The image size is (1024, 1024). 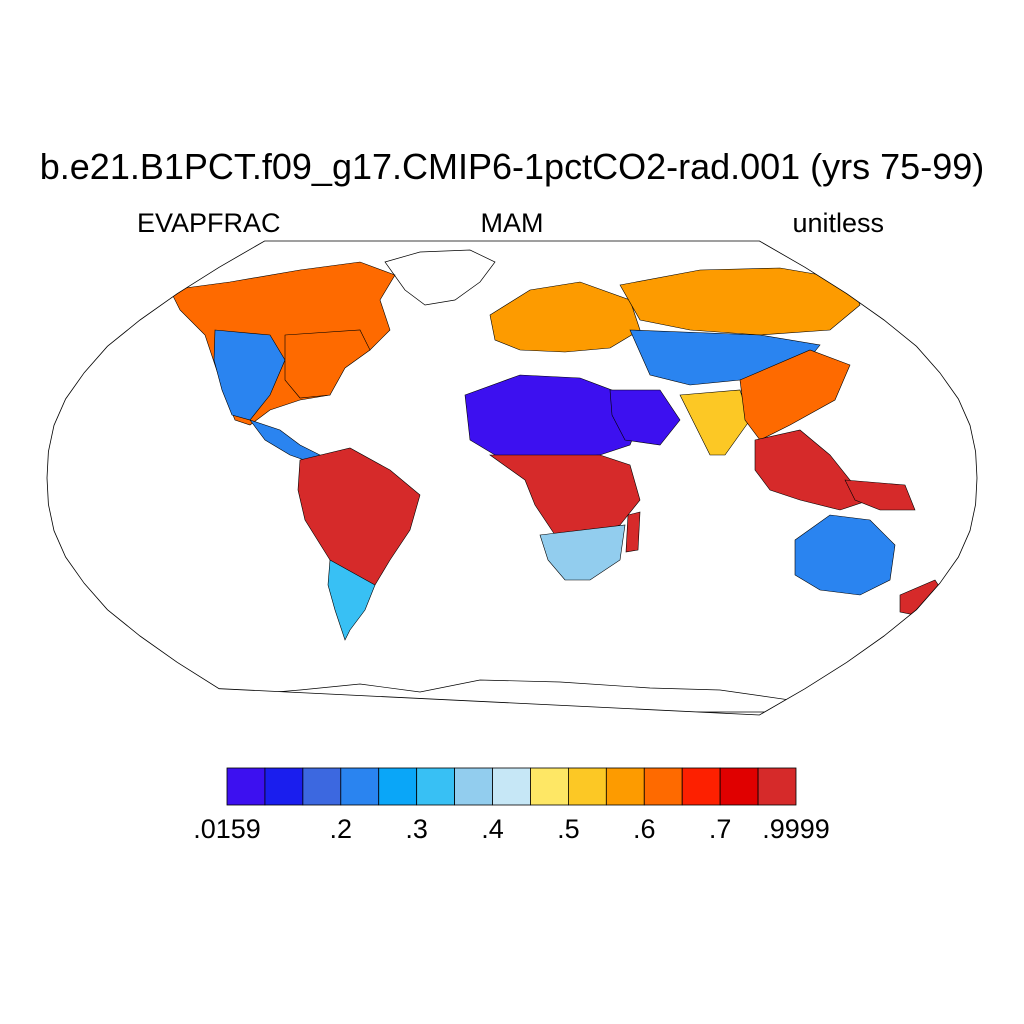 I want to click on land-india, so click(x=715, y=422).